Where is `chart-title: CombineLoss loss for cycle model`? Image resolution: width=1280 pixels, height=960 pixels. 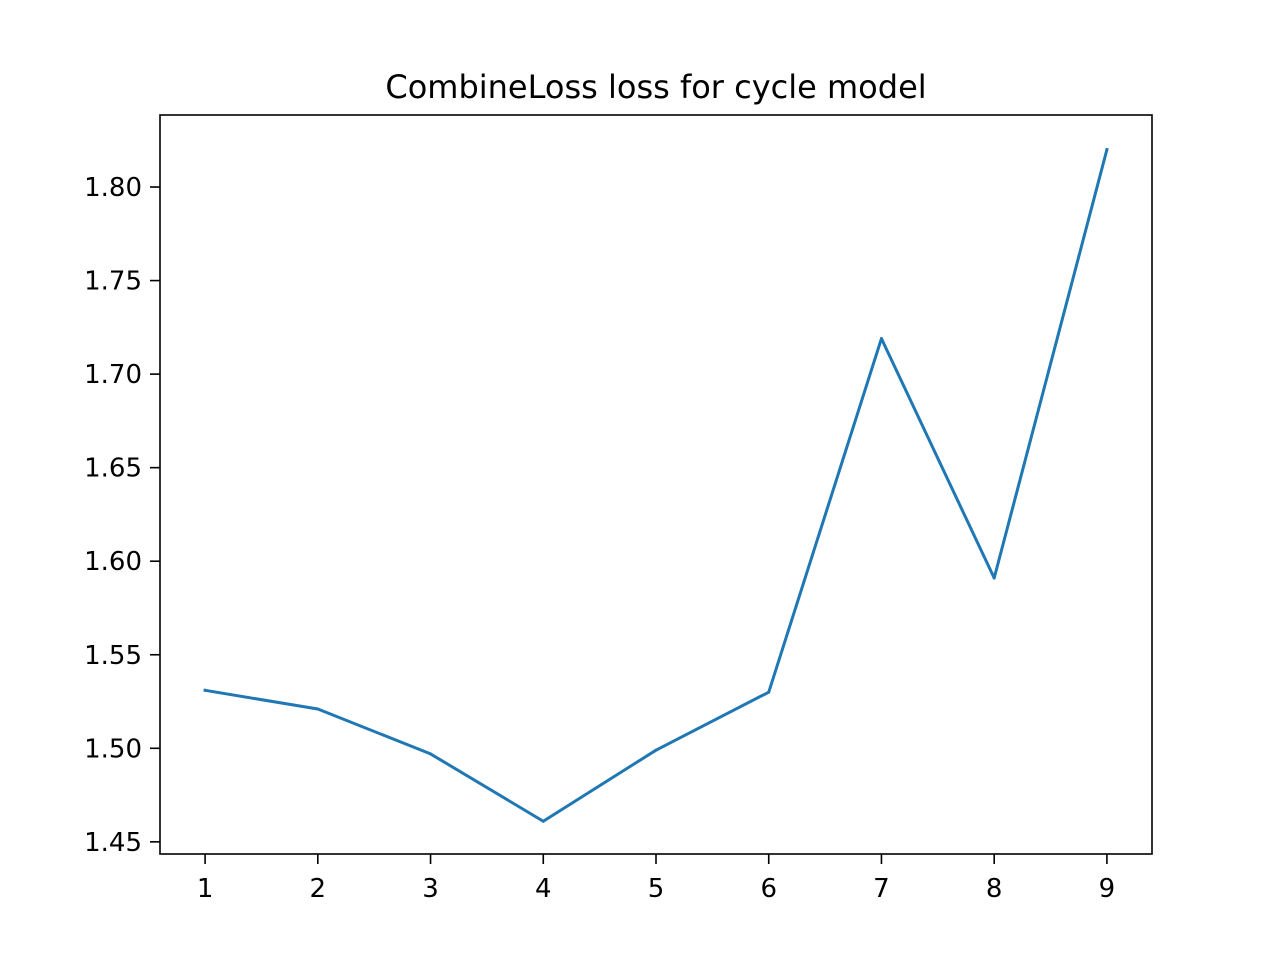 chart-title: CombineLoss loss for cycle model is located at coordinates (655, 87).